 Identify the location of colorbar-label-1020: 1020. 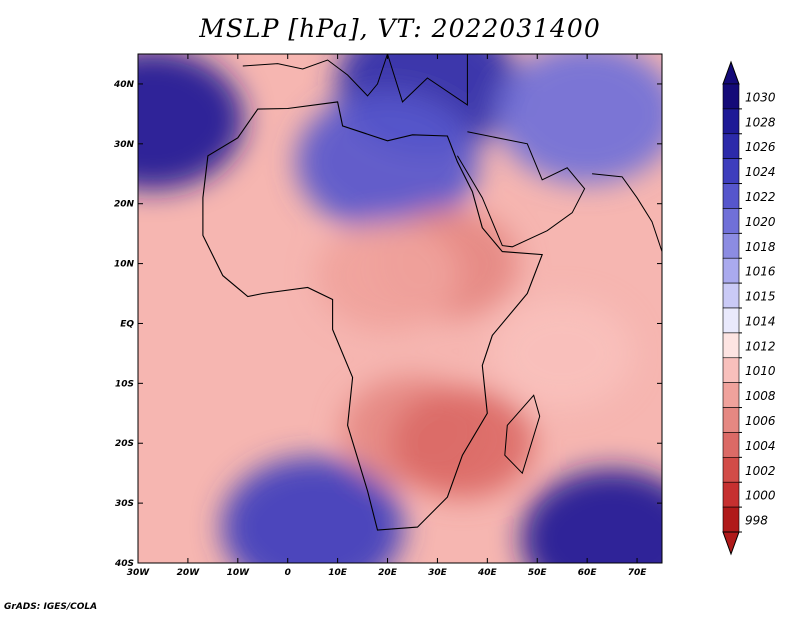
(760, 222).